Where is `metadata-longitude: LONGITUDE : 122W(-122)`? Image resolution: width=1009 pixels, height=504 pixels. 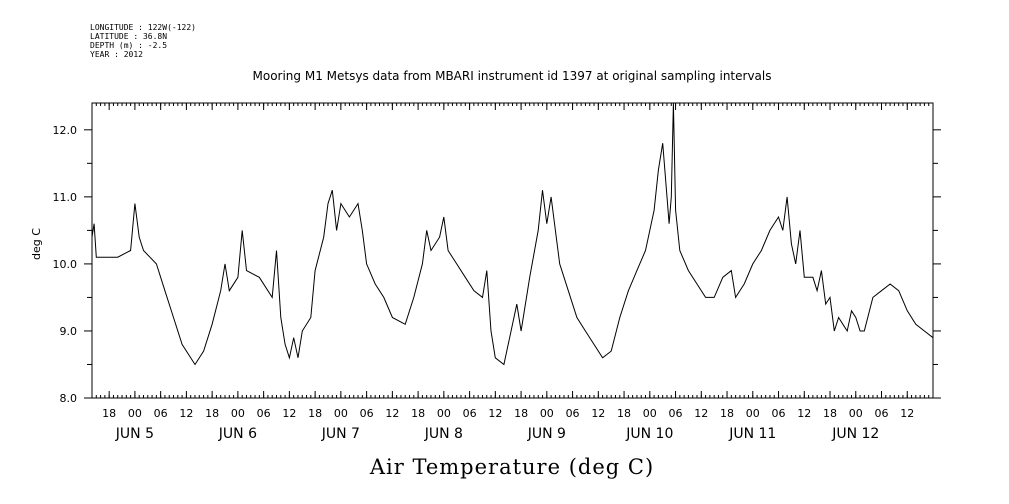
metadata-longitude: LONGITUDE : 122W(-122) is located at coordinates (143, 27).